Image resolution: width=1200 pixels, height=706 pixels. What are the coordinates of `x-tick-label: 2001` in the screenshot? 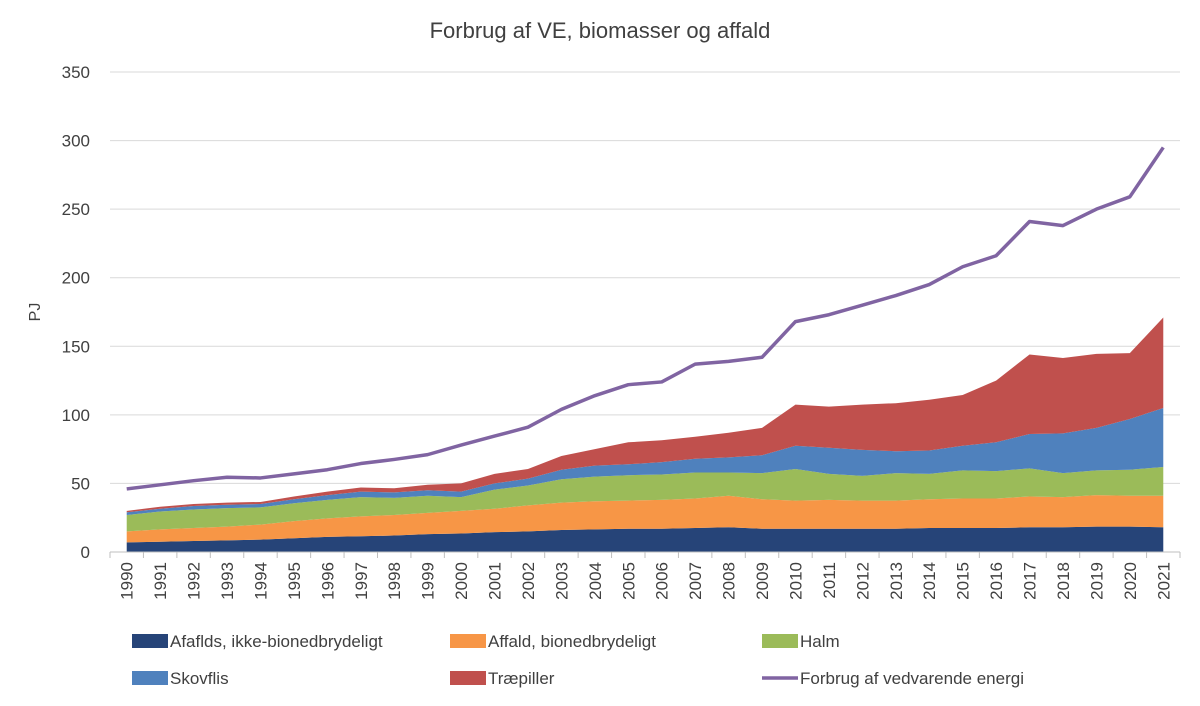 It's located at (495, 581).